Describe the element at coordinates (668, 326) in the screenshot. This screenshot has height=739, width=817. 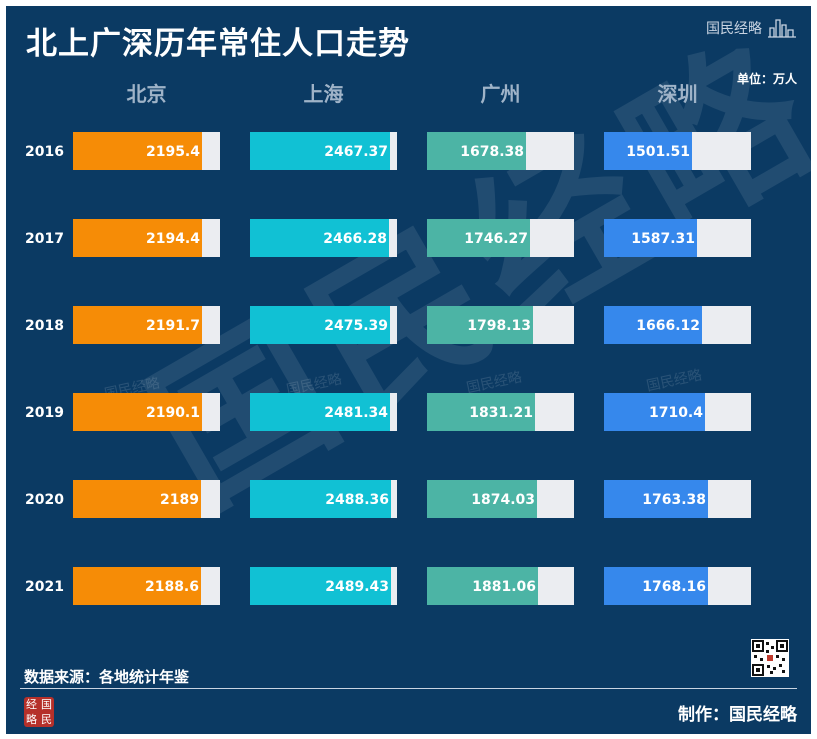
I see `value-label: 1666.12` at that location.